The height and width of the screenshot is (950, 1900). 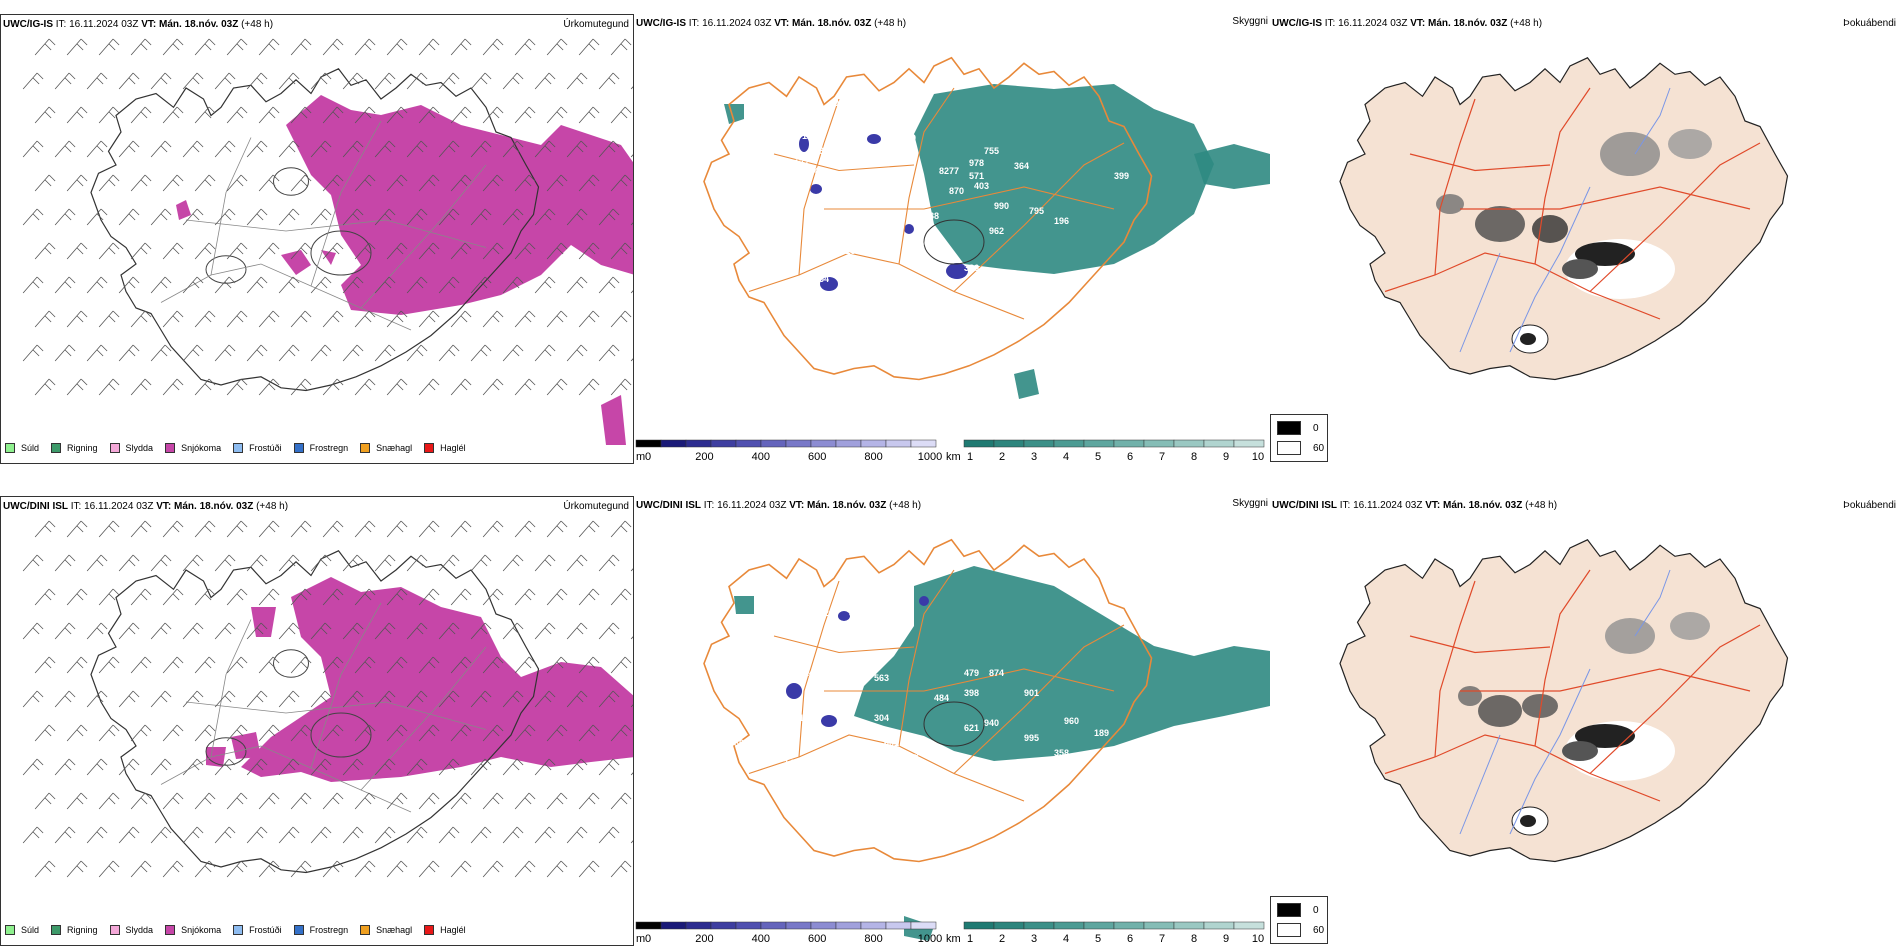 I want to click on visibility-value: 755, so click(x=991, y=151).